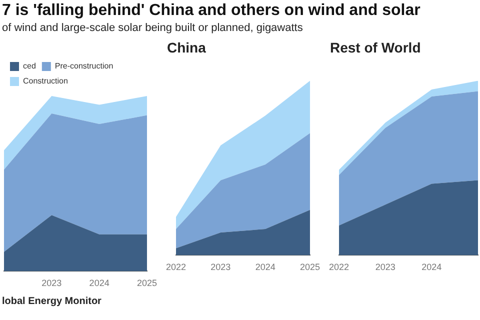 The width and height of the screenshot is (480, 320). What do you see at coordinates (186, 47) in the screenshot?
I see `chart-title: China` at bounding box center [186, 47].